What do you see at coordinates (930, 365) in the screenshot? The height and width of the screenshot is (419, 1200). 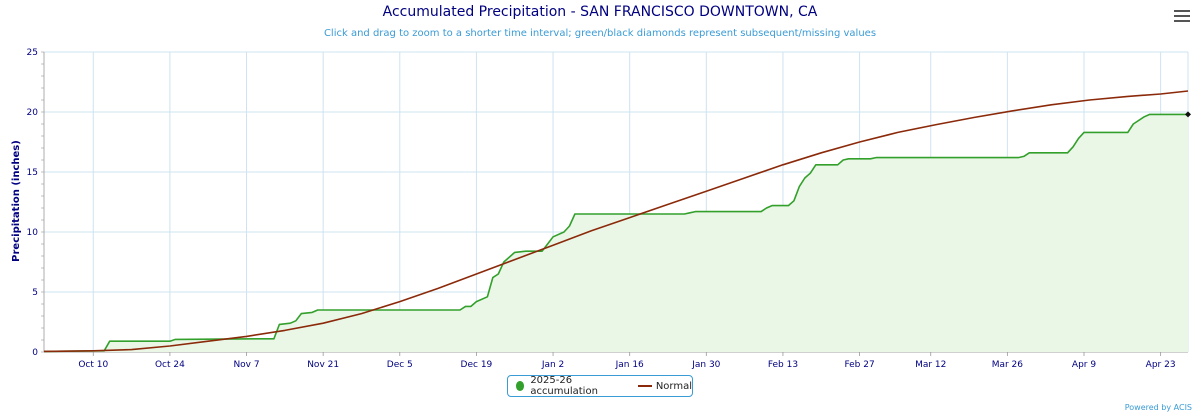 I see `x-tick-label: Mar 12` at bounding box center [930, 365].